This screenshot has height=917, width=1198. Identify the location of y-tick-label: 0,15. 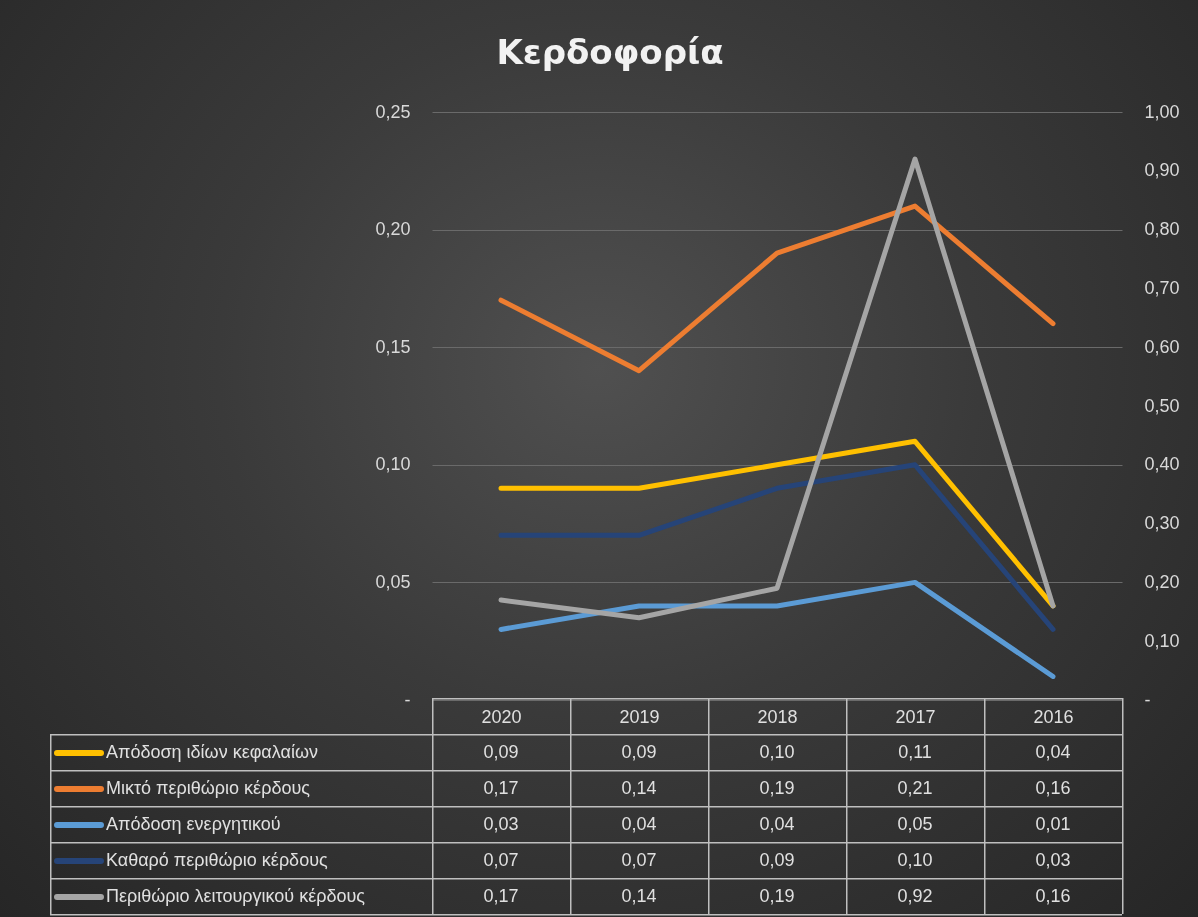
(393, 346).